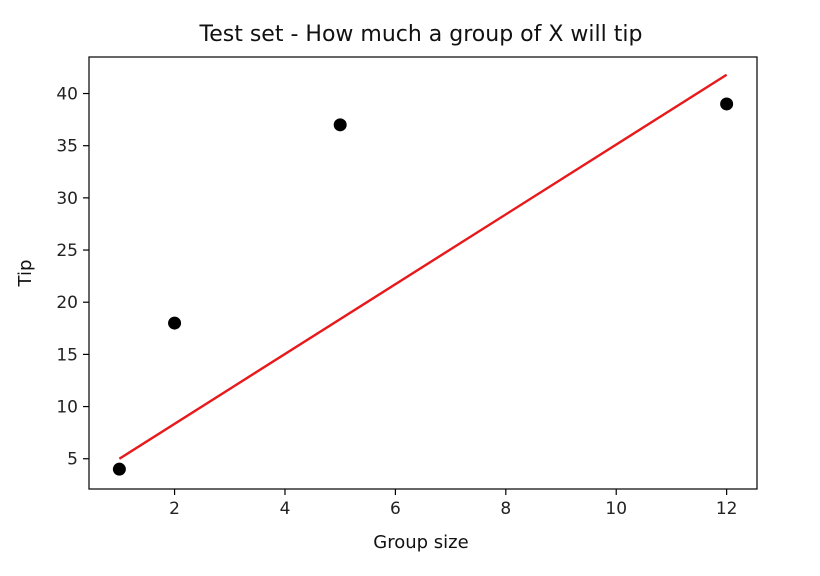  I want to click on y-tick-label: 25, so click(67, 251).